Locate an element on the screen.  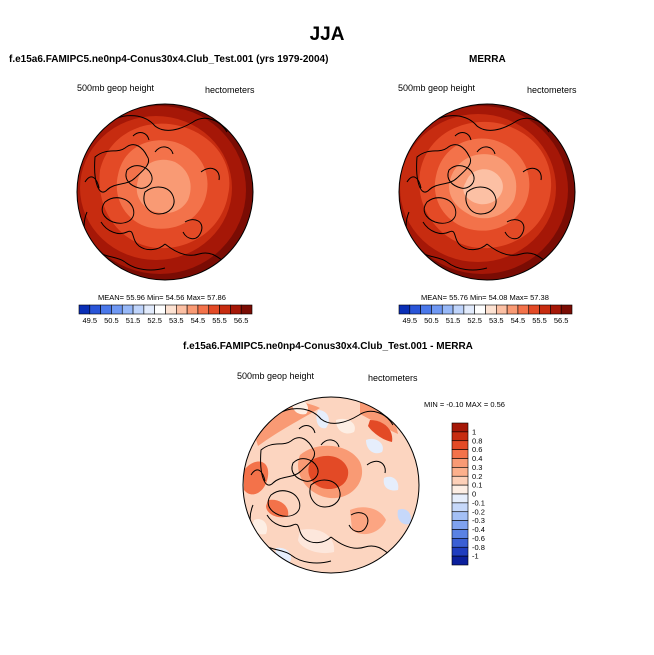
difference-colorbar-tick-label: 0.4 is located at coordinates (477, 458).